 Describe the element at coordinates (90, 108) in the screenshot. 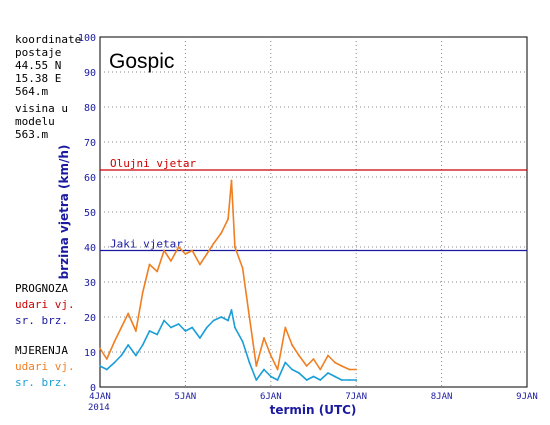

I see `y-tick-label: 80` at that location.